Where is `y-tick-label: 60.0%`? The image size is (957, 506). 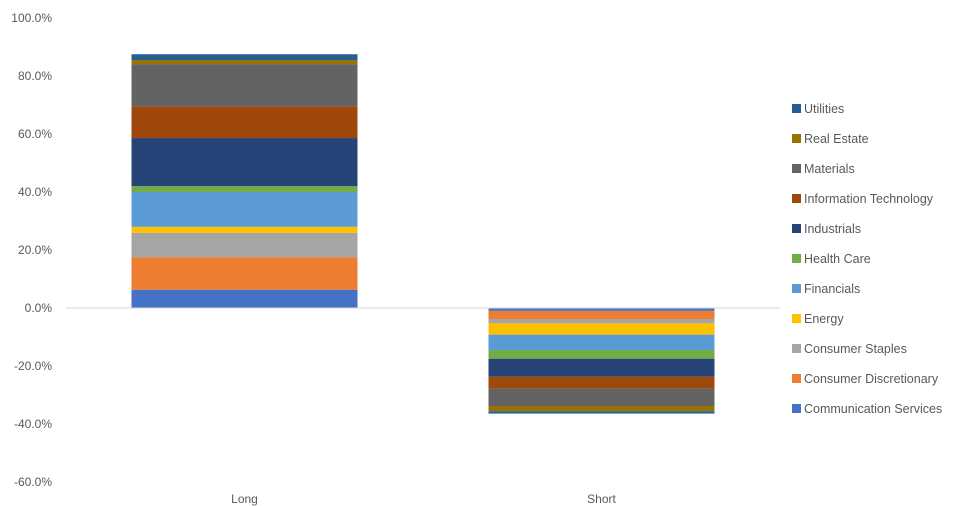
y-tick-label: 60.0% is located at coordinates (35, 134).